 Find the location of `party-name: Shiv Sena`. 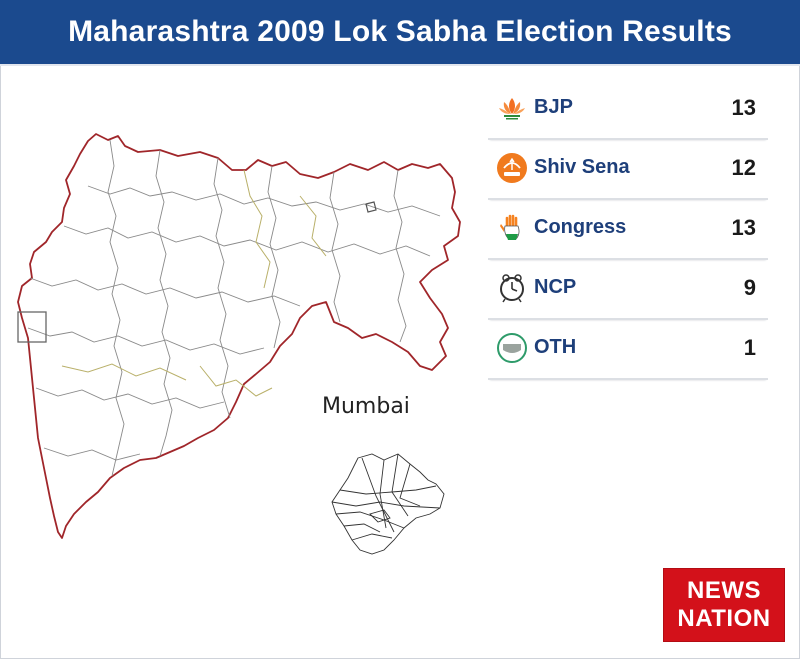

party-name: Shiv Sena is located at coordinates (582, 167).